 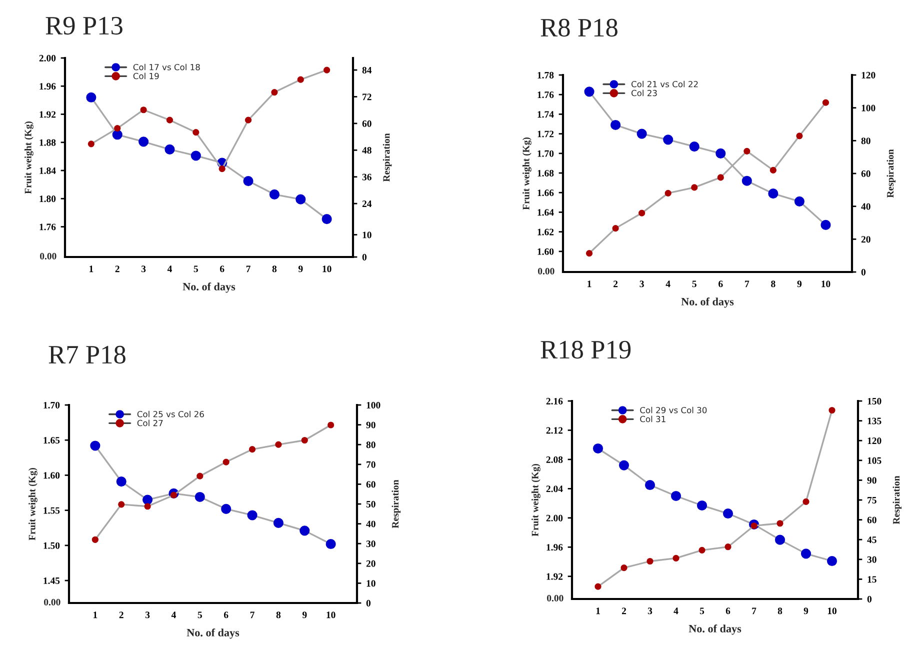 What do you see at coordinates (875, 441) in the screenshot?
I see `y2-tick-label: 120` at bounding box center [875, 441].